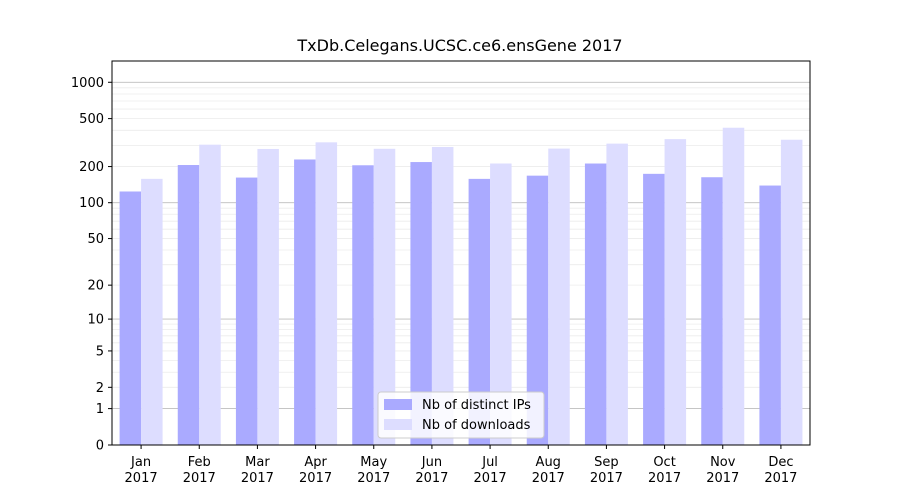 The height and width of the screenshot is (500, 900). Describe the element at coordinates (95, 239) in the screenshot. I see `y-tick-label: 50` at that location.